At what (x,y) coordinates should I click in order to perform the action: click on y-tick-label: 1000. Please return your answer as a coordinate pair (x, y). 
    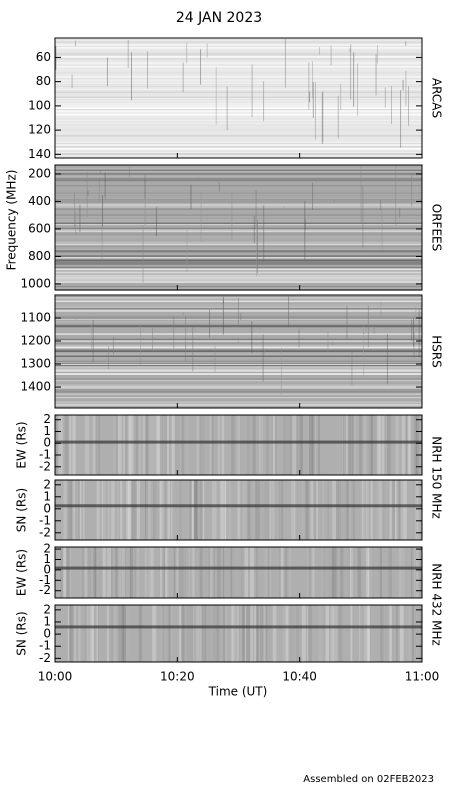
    Looking at the image, I should click on (35, 283).